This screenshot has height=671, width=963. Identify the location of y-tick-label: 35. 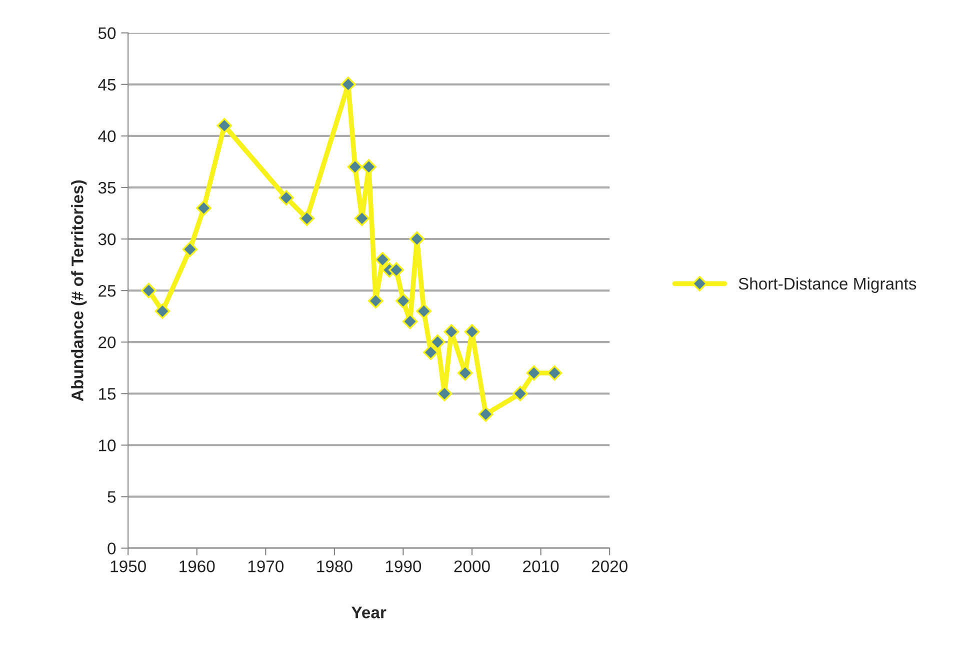
(107, 188).